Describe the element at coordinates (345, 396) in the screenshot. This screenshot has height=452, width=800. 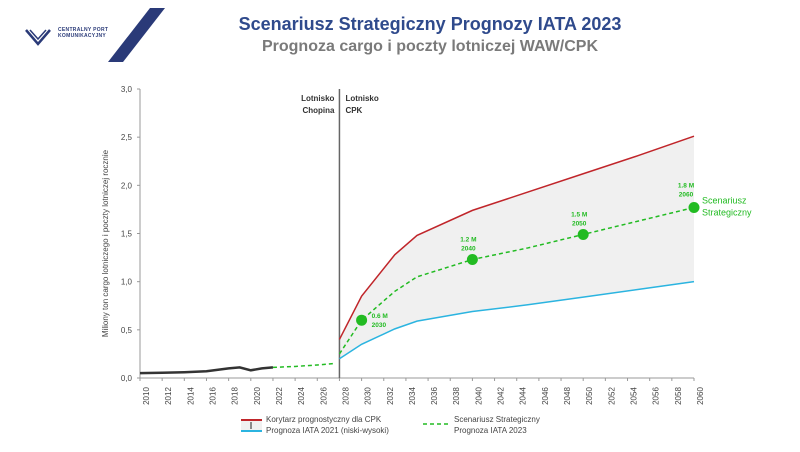
I see `x-tick-label: 2028` at that location.